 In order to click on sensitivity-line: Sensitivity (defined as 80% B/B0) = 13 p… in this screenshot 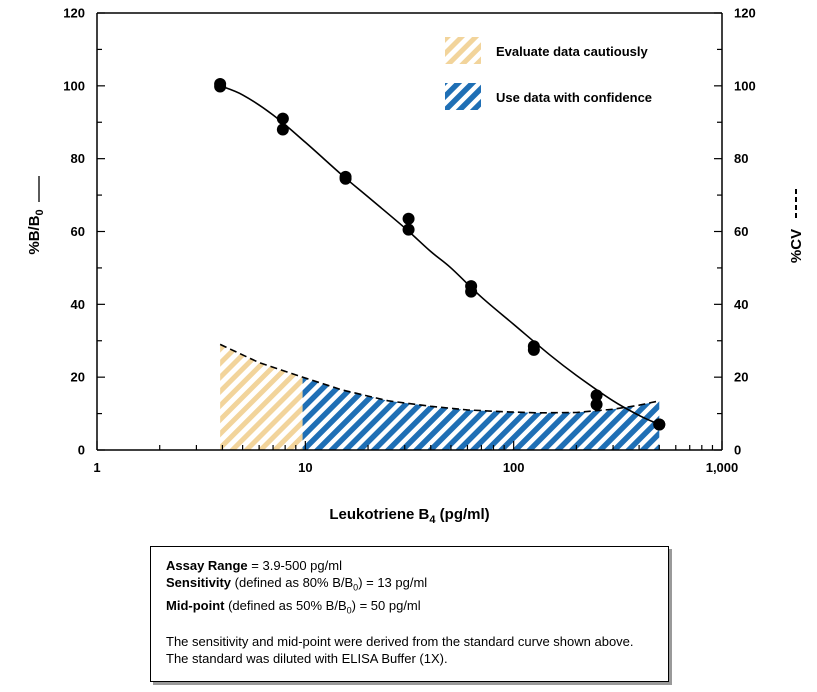, I will do `click(409, 585)`.